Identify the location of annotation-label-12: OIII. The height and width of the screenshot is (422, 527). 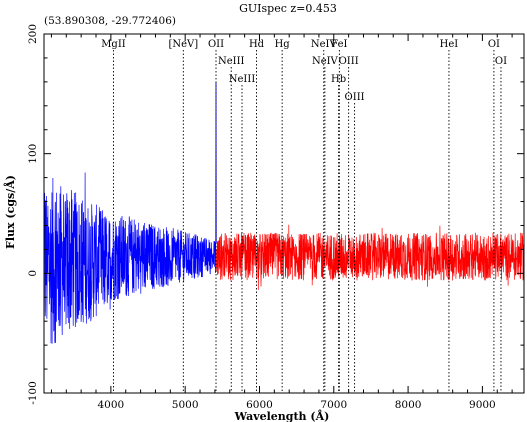
(355, 97).